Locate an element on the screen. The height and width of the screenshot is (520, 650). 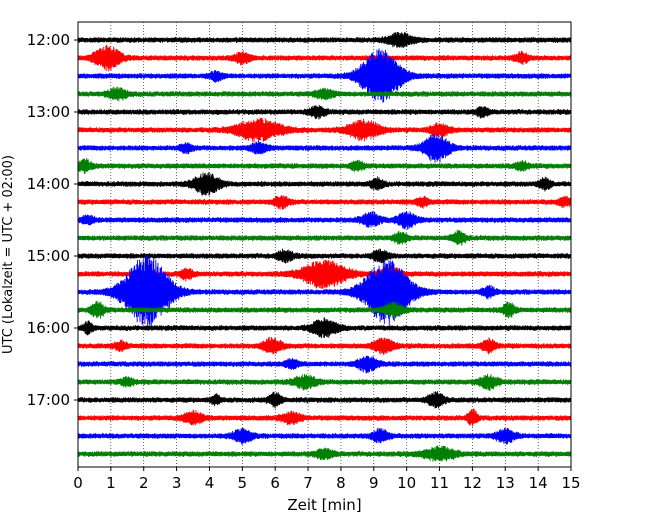
y-axis-ticks: 12:00 13:00 14:00 15:00 16:00 17:00 is located at coordinates (52, 220).